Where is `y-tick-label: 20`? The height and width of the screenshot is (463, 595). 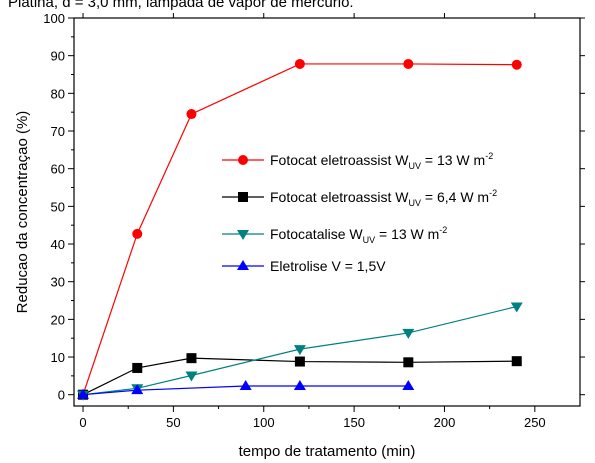 y-tick-label: 20 is located at coordinates (58, 319).